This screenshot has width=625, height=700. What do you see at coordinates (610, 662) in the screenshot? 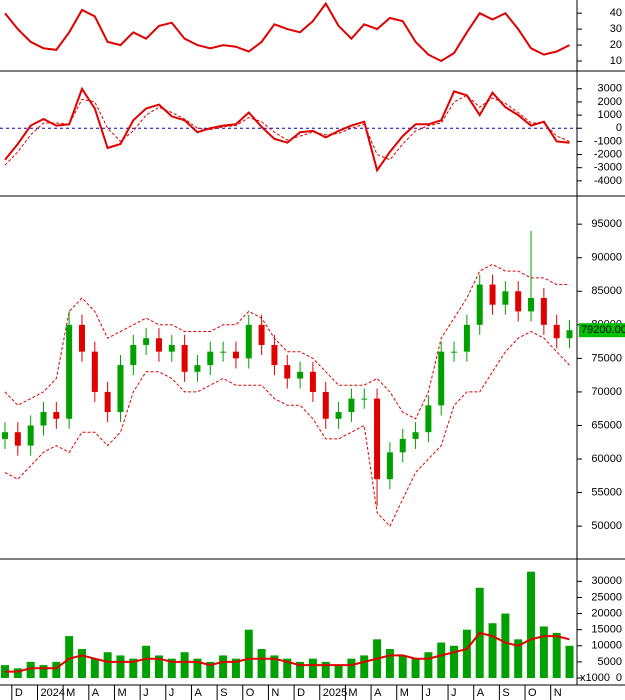
I see `y-tick-label: 5000` at bounding box center [610, 662].